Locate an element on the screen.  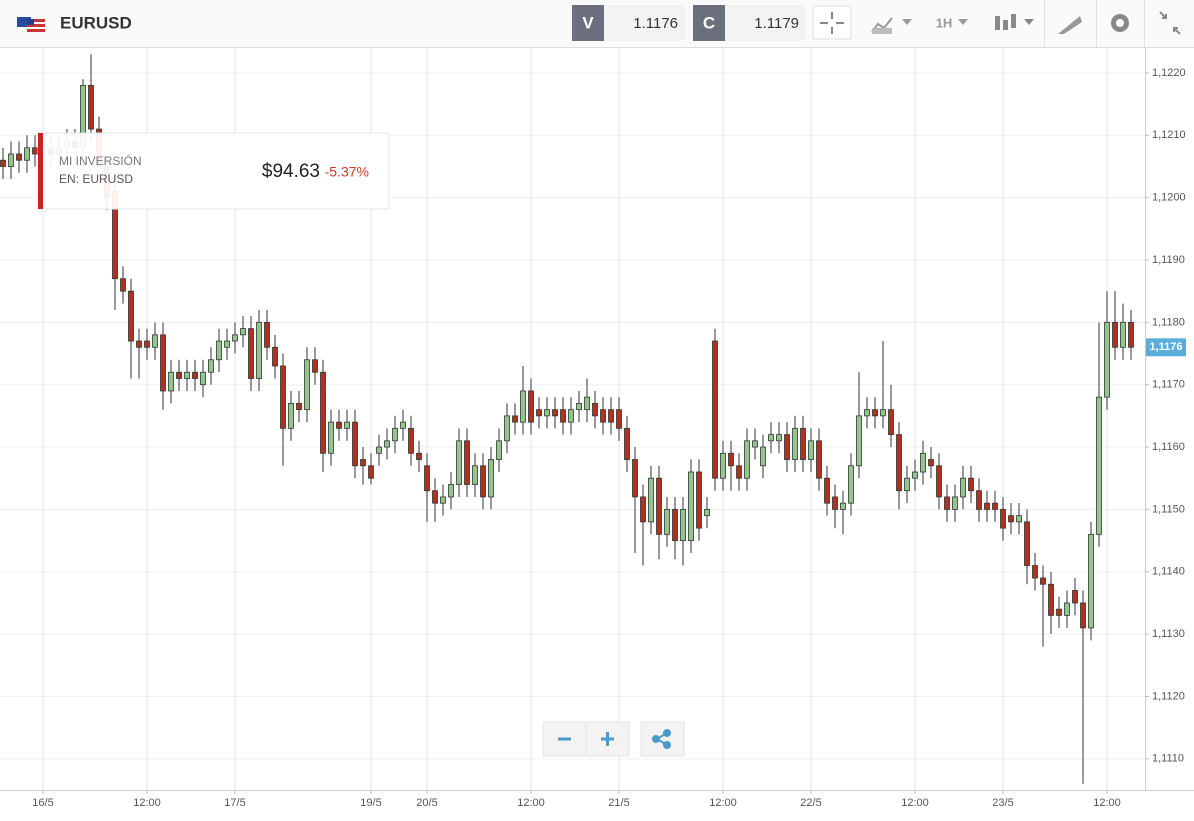
y-tick-label: 1,1220 is located at coordinates (1169, 73).